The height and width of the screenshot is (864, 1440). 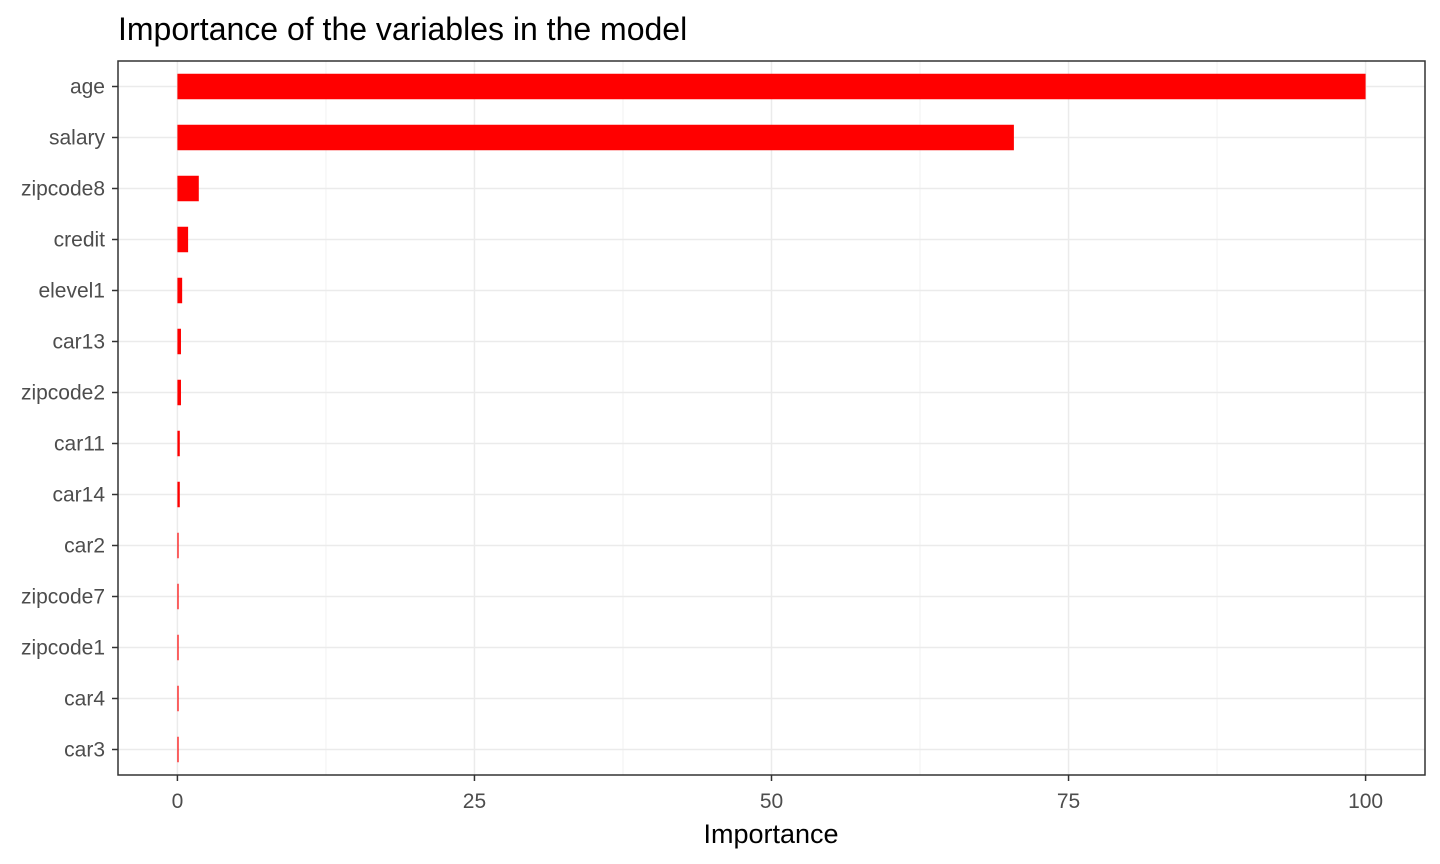 I want to click on y-tick-label-zipcode2: zipcode2, so click(x=63, y=393).